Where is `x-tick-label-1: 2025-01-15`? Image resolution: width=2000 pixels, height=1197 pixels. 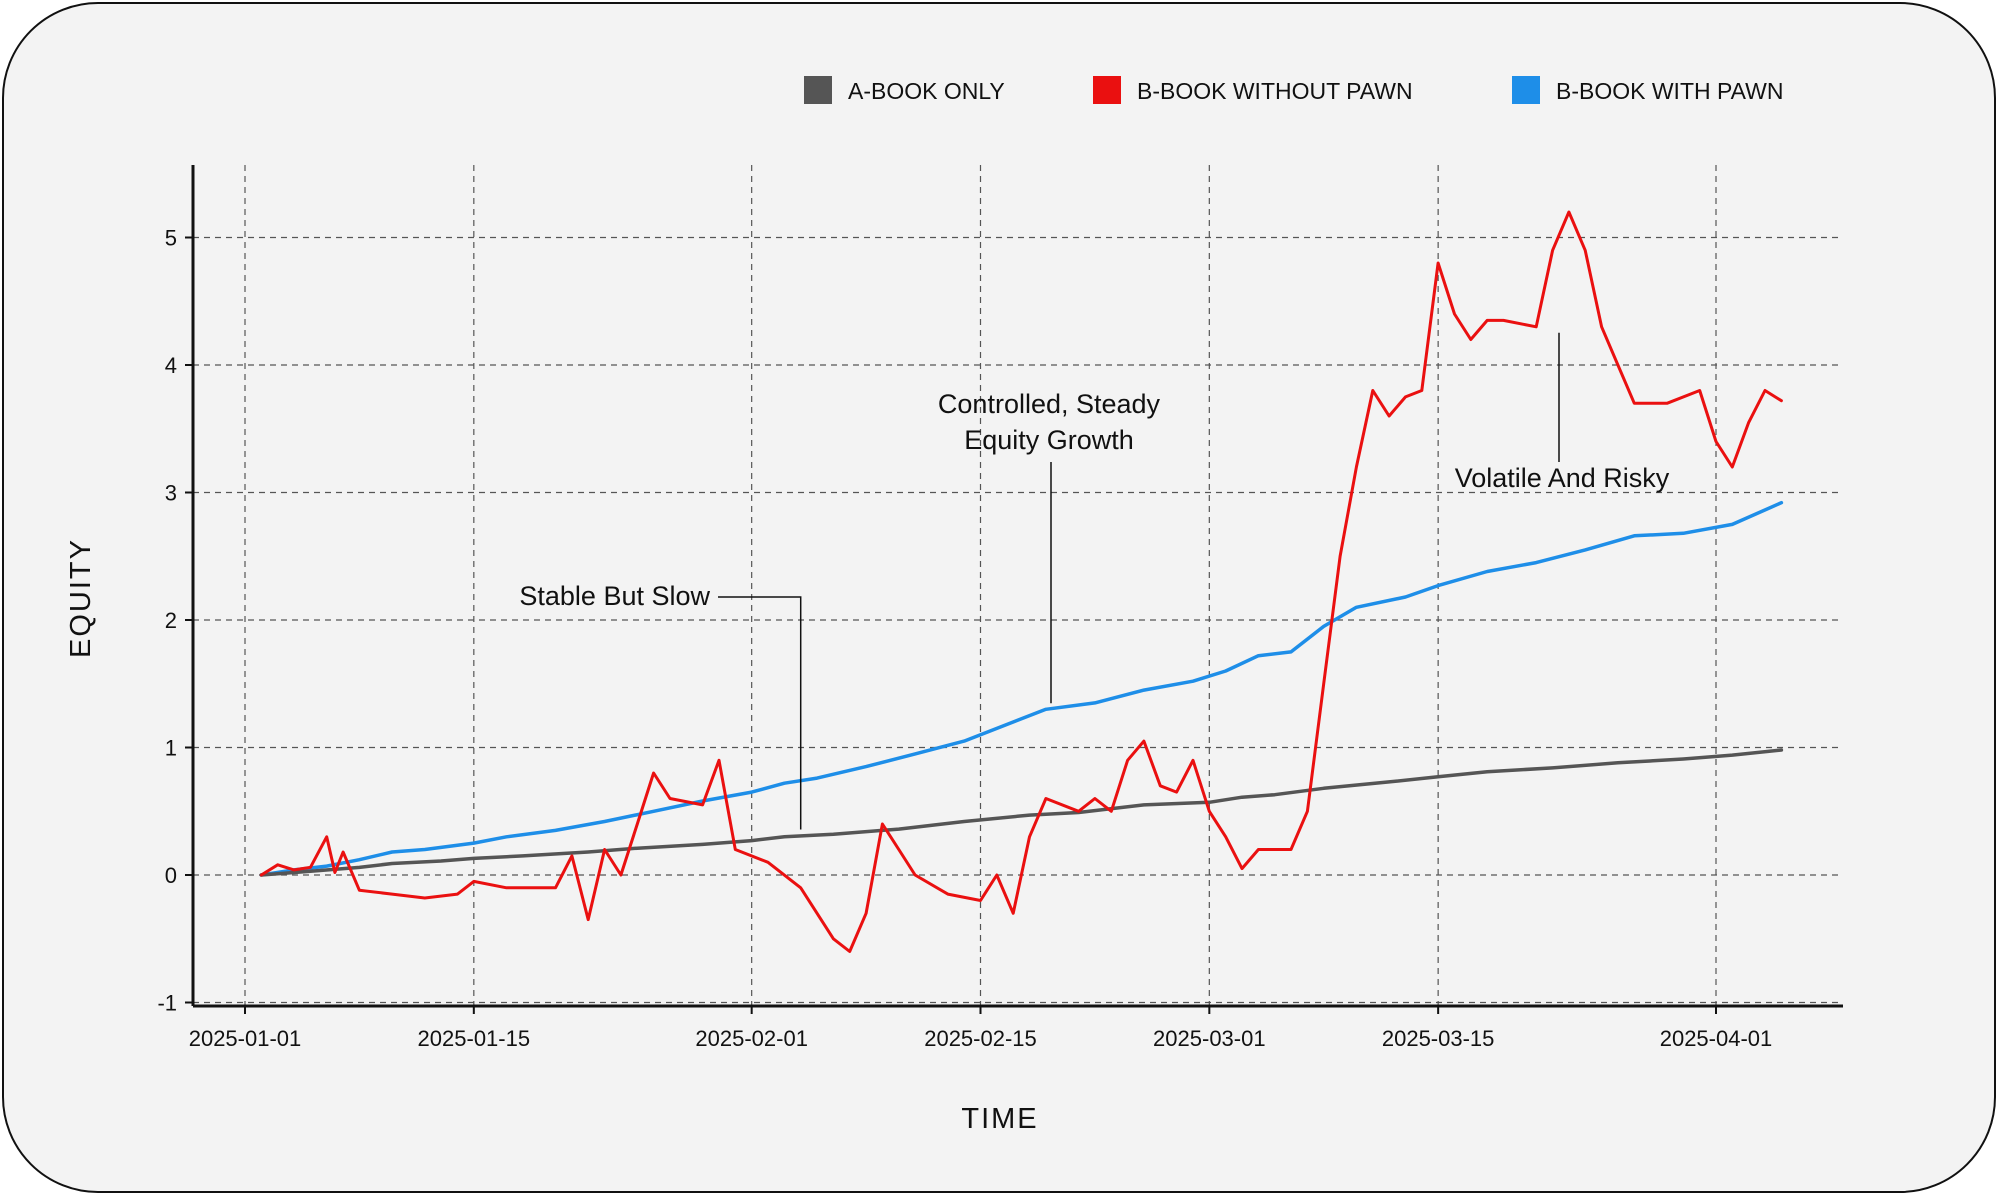 x-tick-label-1: 2025-01-15 is located at coordinates (474, 1038).